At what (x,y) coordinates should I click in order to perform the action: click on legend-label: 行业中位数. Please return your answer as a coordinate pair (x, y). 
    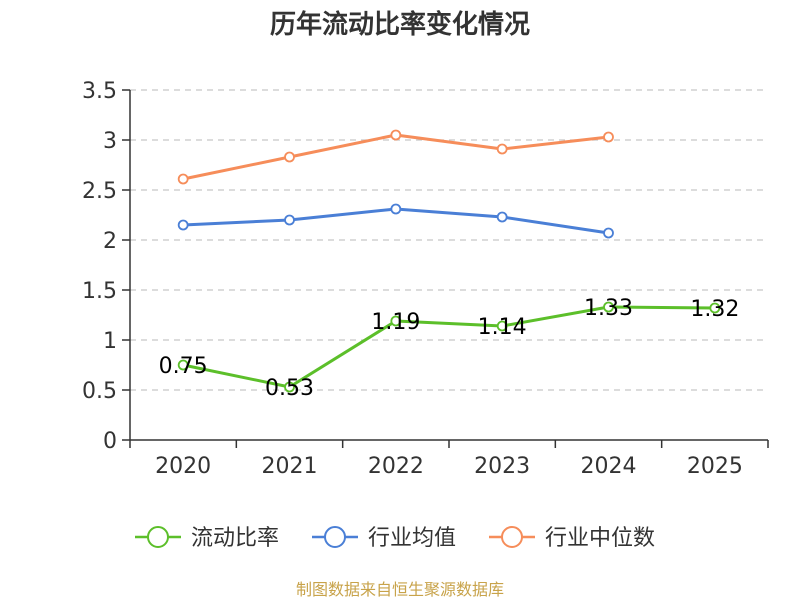
    Looking at the image, I should click on (600, 538).